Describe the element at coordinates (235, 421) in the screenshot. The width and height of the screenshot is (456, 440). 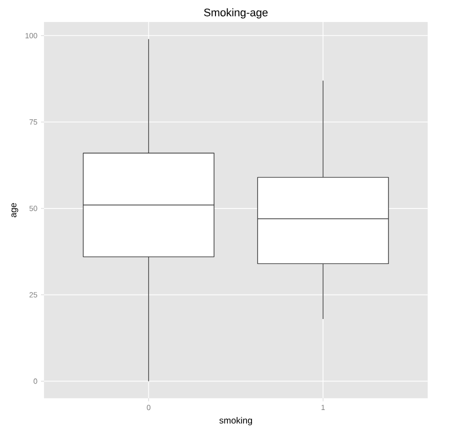
I see `x-axis-title: smoking` at that location.